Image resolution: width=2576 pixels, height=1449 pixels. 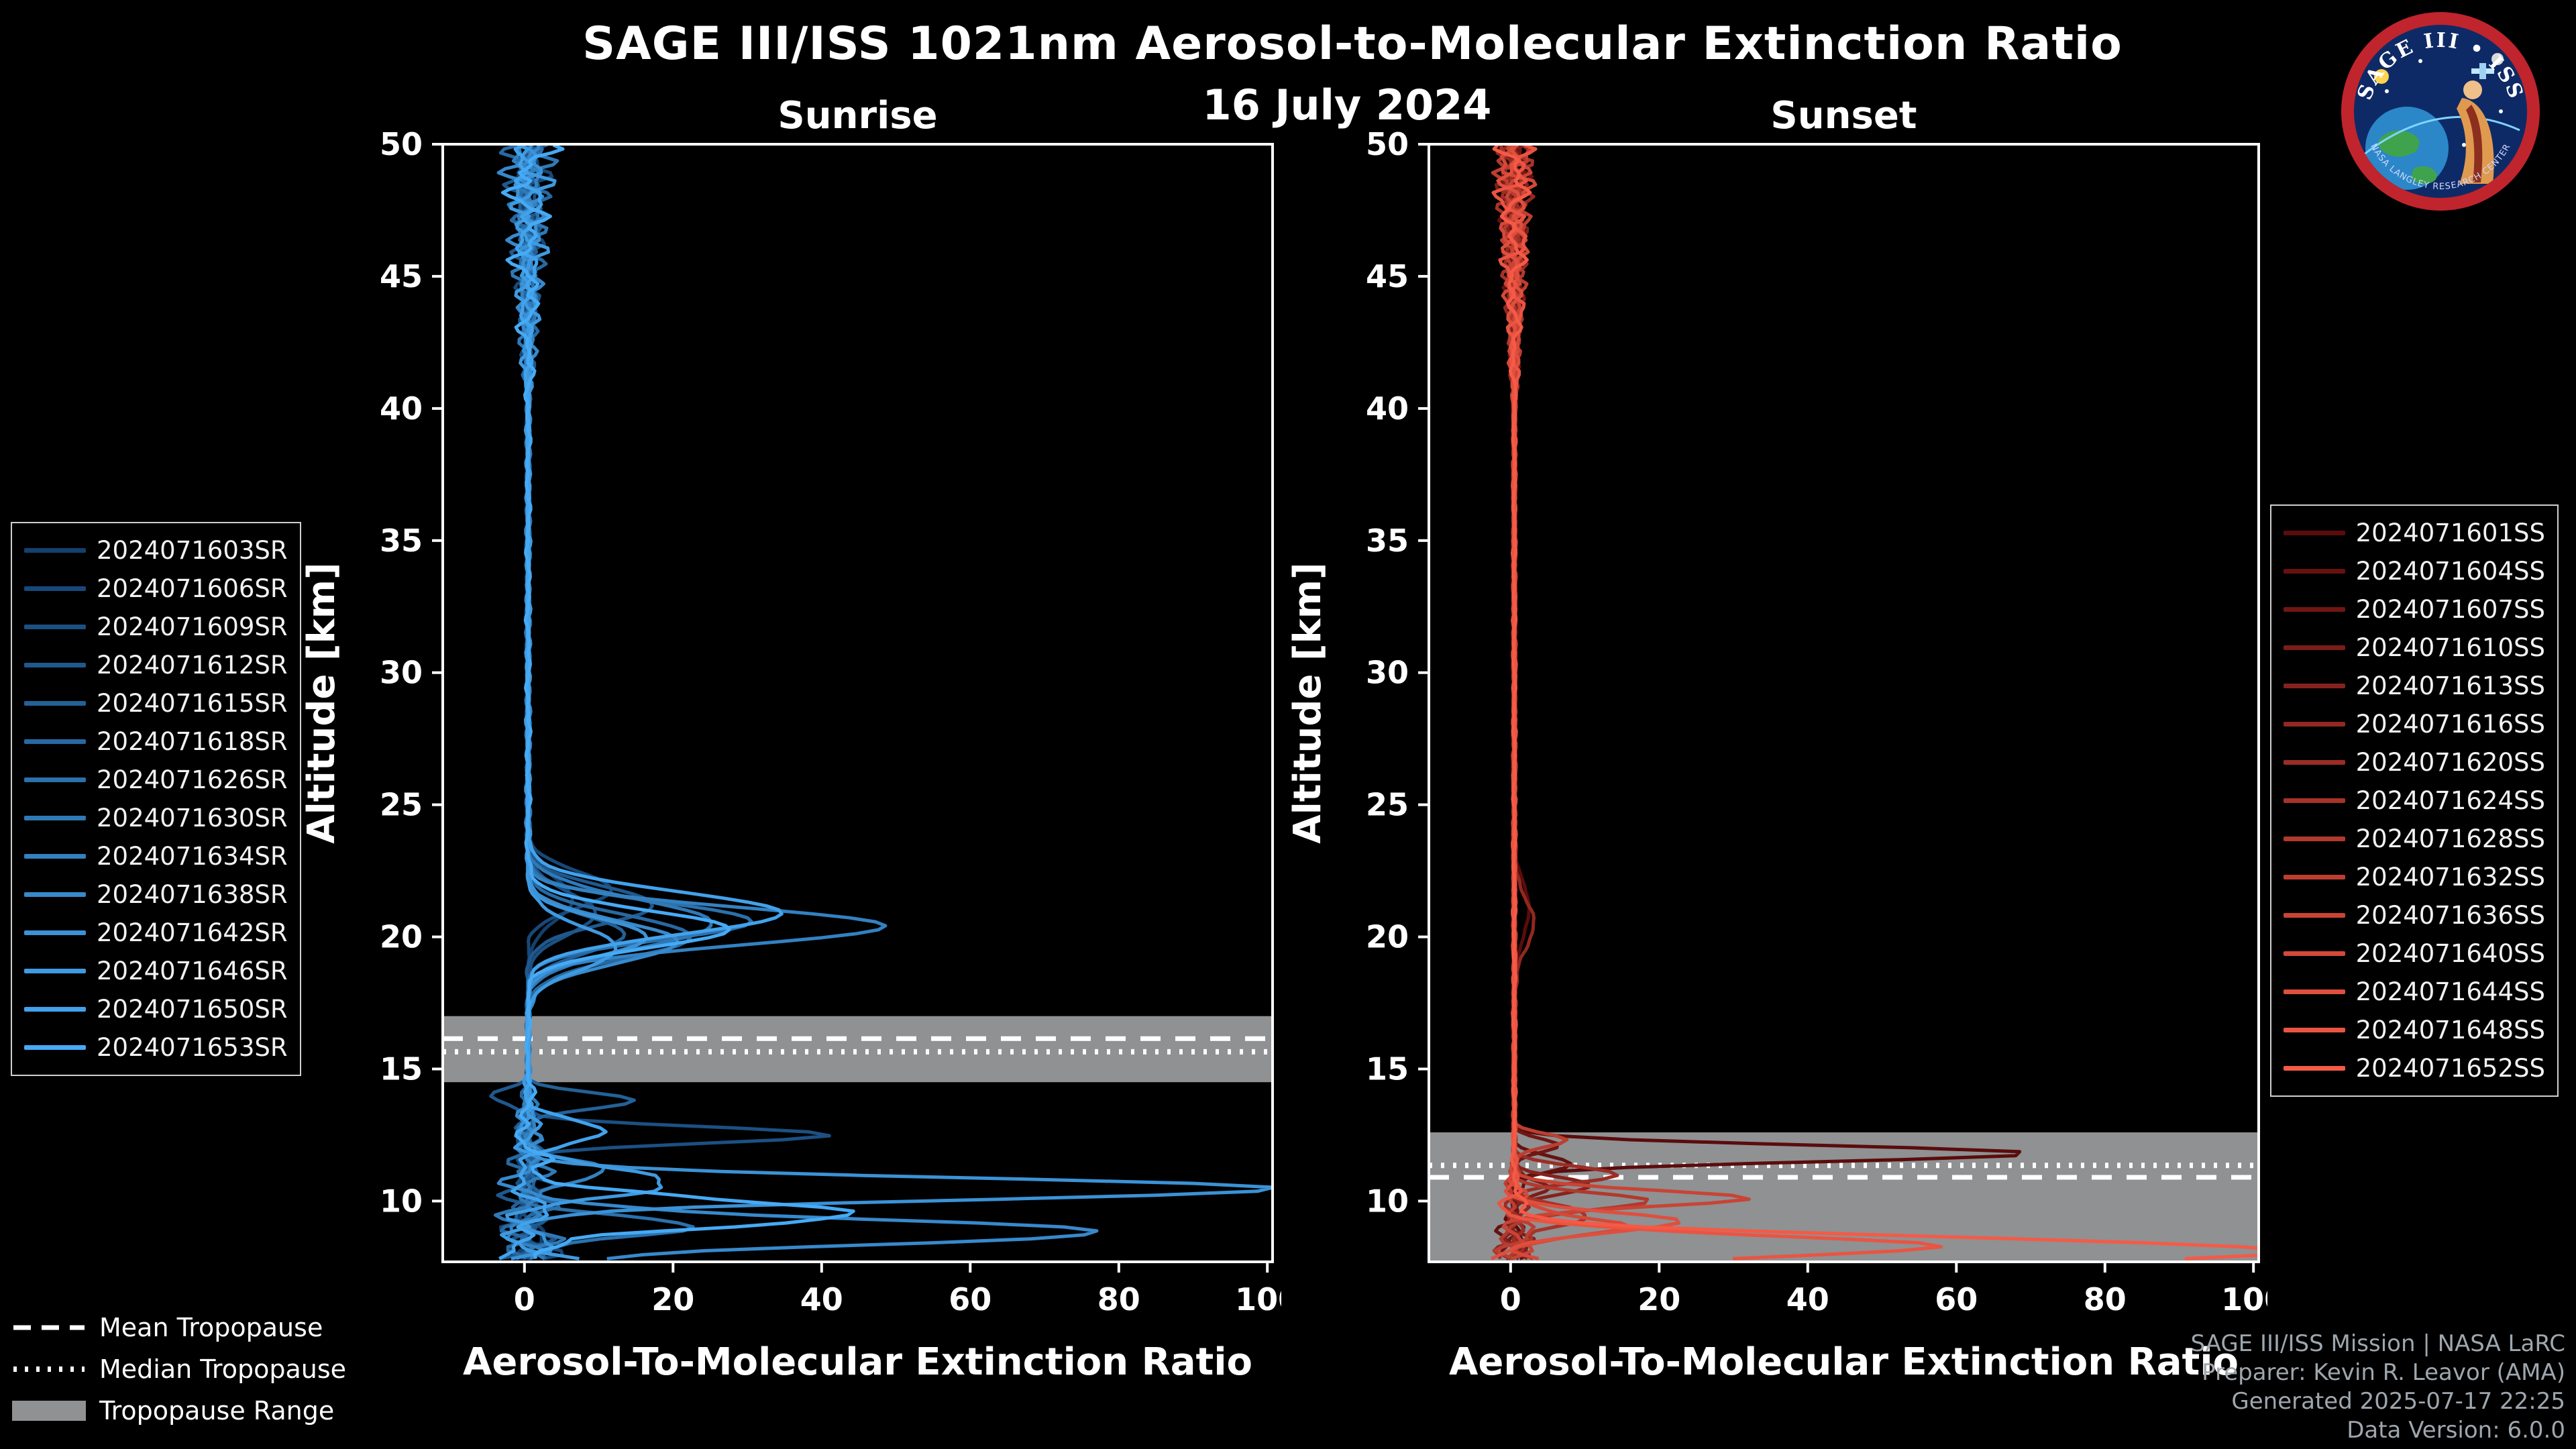 What do you see at coordinates (192, 1009) in the screenshot?
I see `legend-label: 2024071650SR` at bounding box center [192, 1009].